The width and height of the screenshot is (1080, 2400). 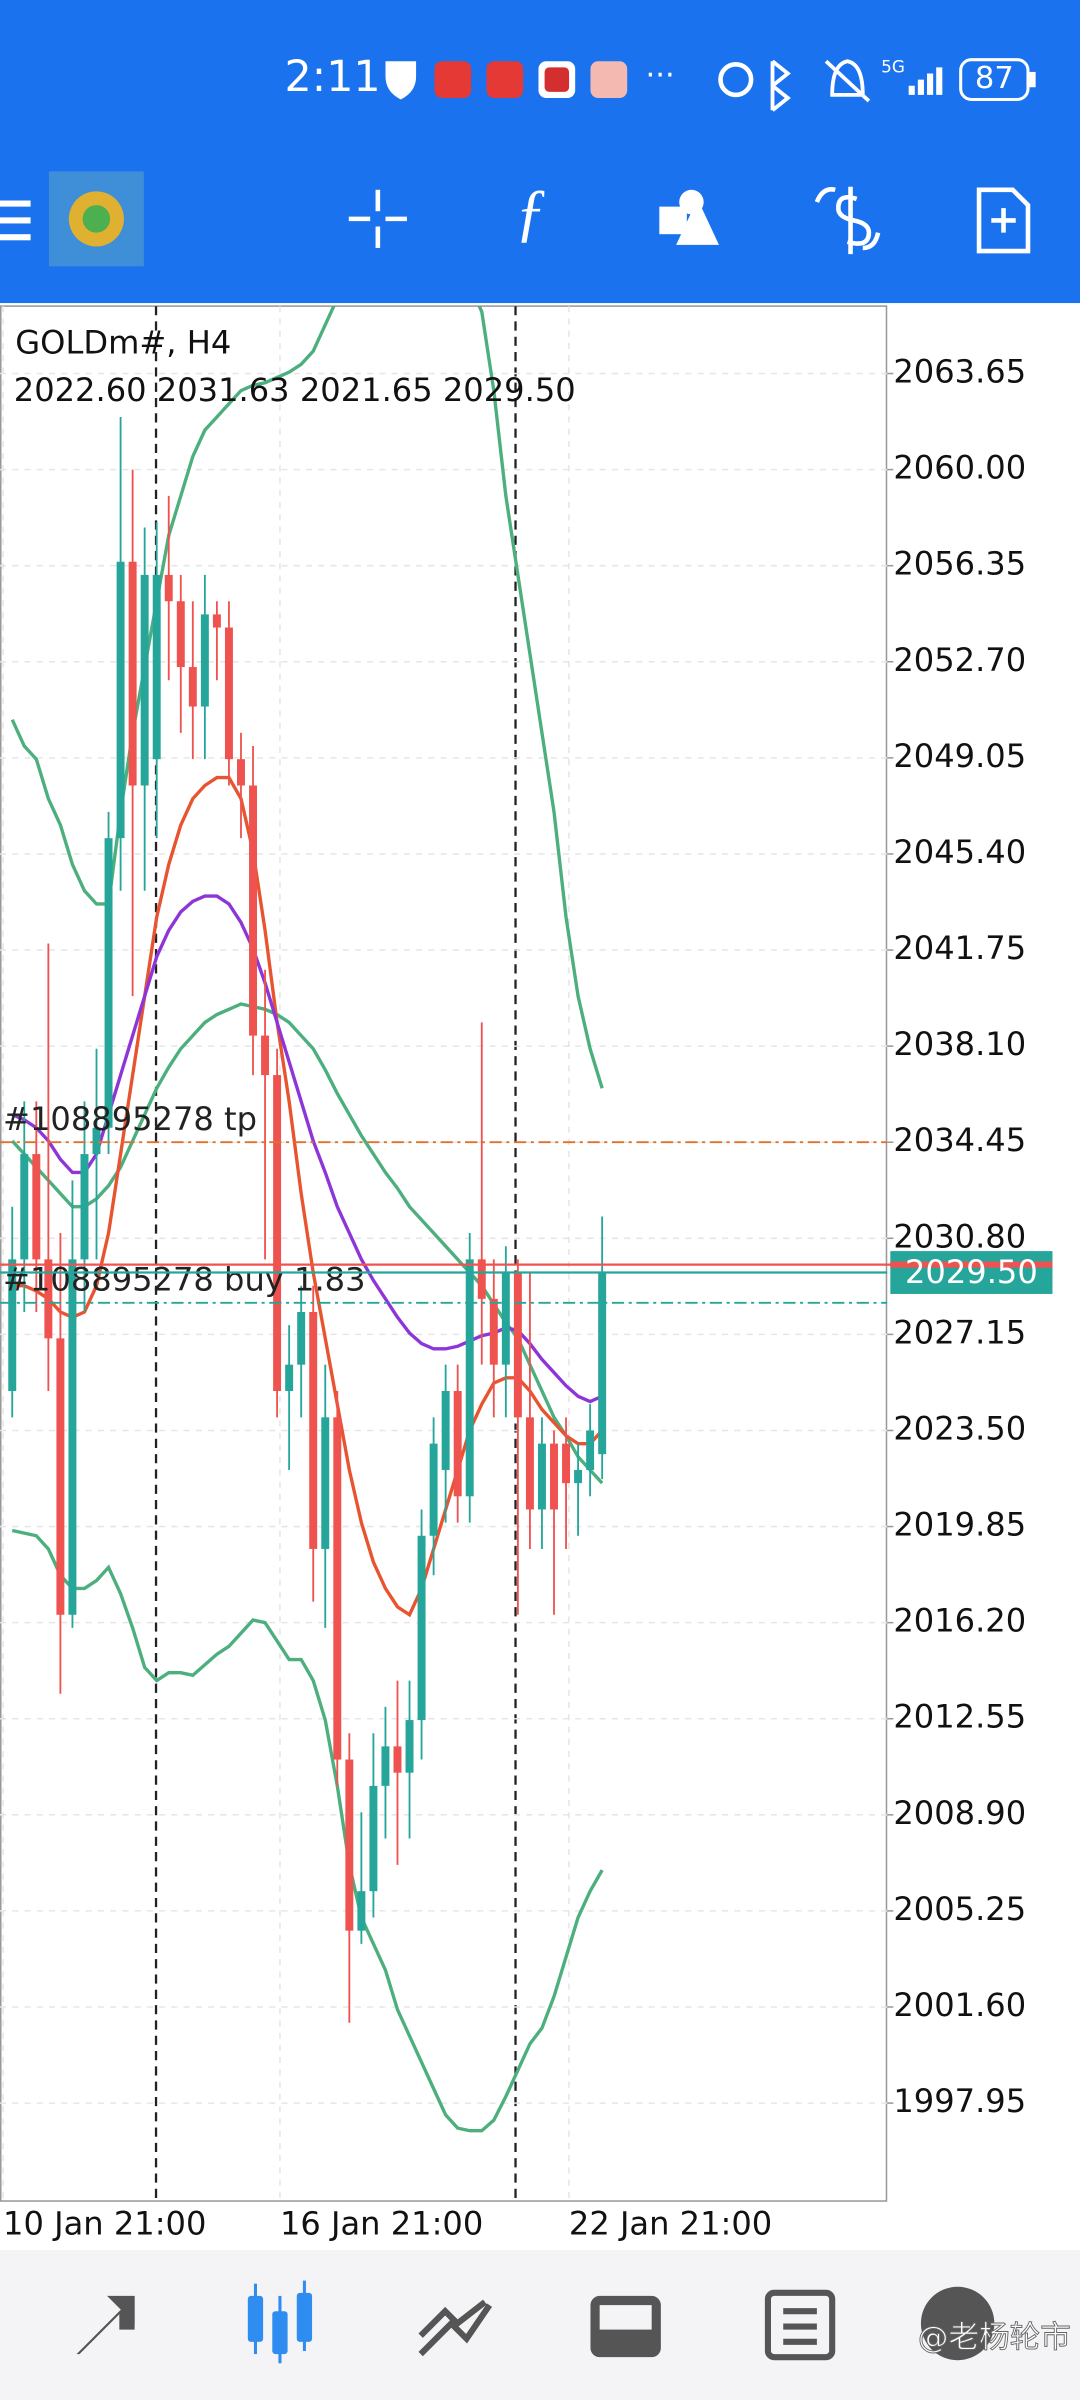 What do you see at coordinates (959, 1332) in the screenshot?
I see `y-tick-label: 2027.15` at bounding box center [959, 1332].